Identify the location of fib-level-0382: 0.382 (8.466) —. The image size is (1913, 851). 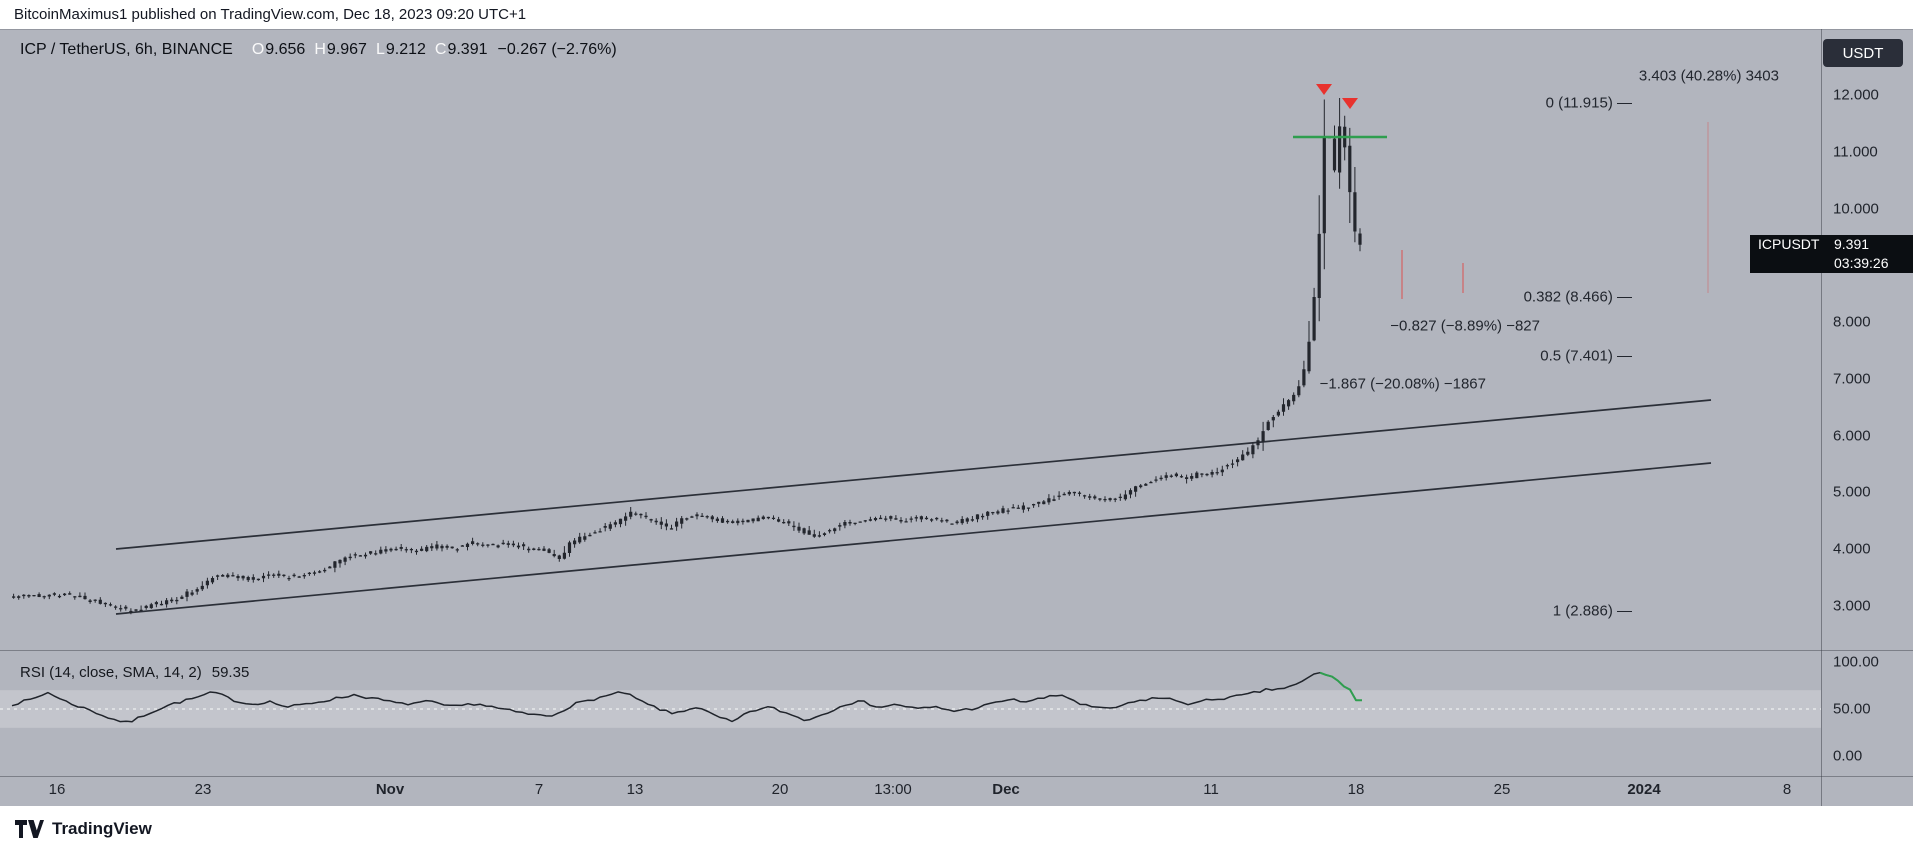
(1577, 297).